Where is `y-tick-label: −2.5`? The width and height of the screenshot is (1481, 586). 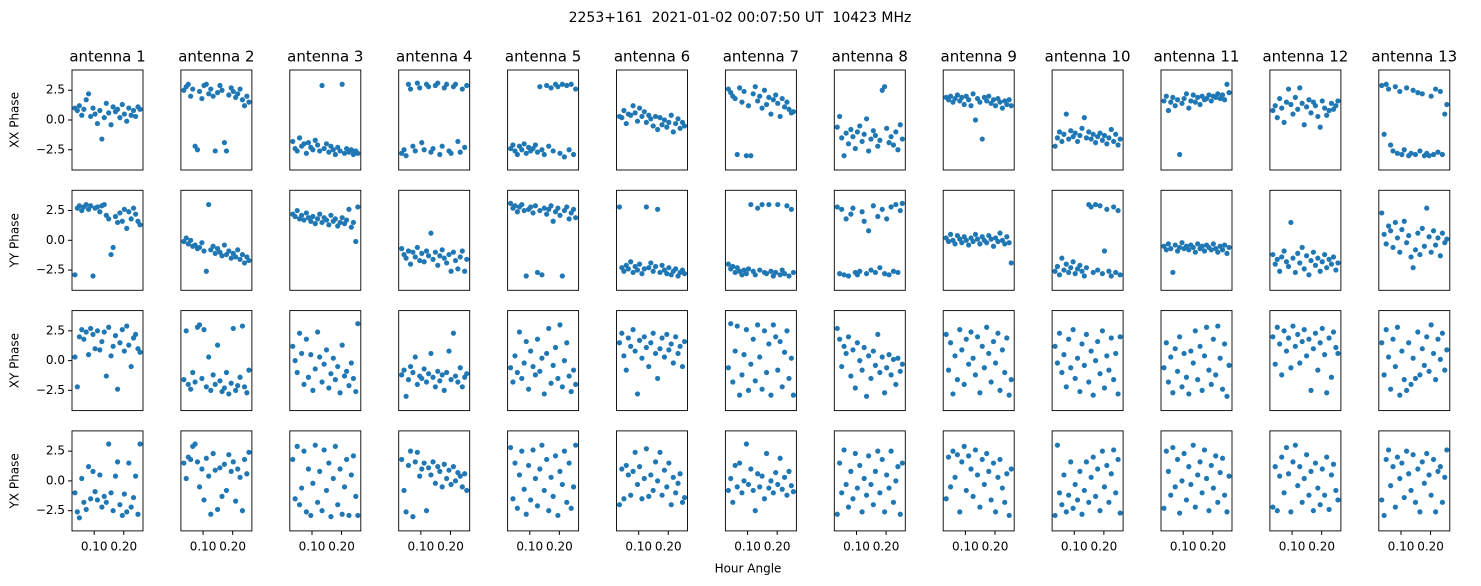
y-tick-label: −2.5 is located at coordinates (50, 149).